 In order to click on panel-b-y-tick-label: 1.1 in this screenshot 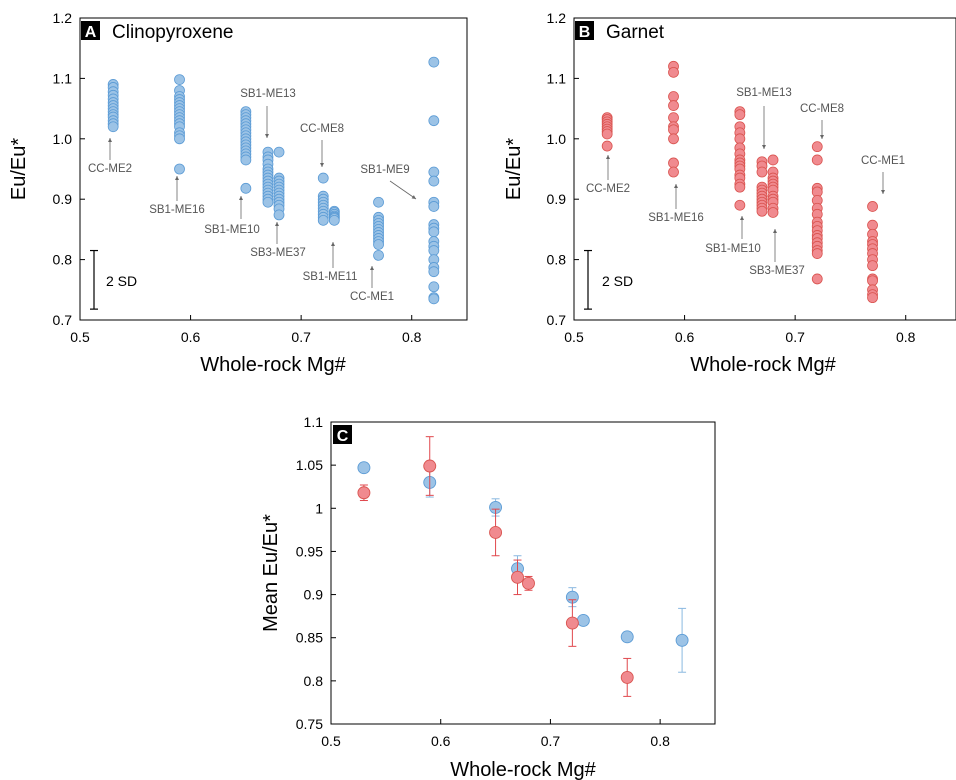, I will do `click(557, 78)`.